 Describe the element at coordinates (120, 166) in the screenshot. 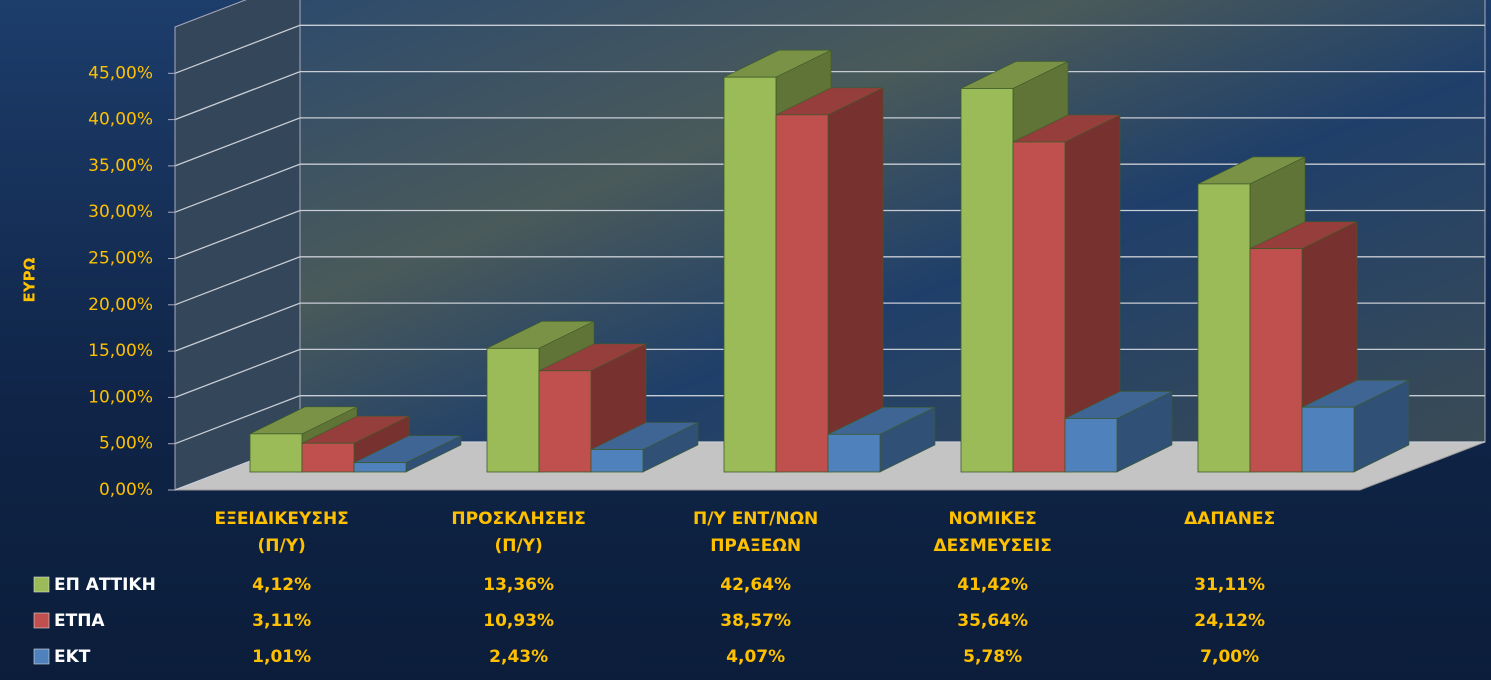

I see `y-tick-label: 35,00%` at that location.